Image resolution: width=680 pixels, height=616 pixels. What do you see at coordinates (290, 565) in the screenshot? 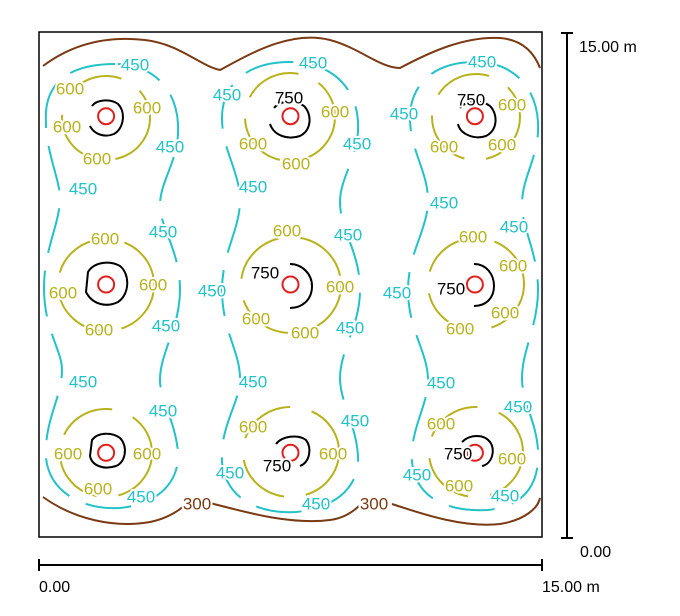
I see `x-scale` at bounding box center [290, 565].